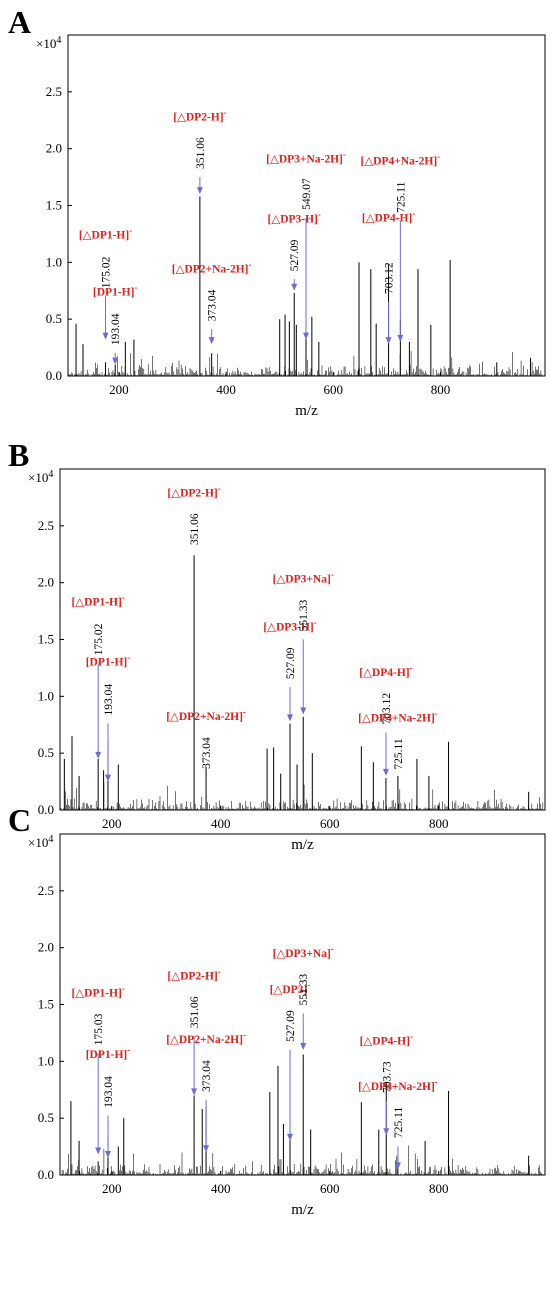 The width and height of the screenshot is (550, 1304). What do you see at coordinates (307, 194) in the screenshot?
I see `mz-value-label: 549.07` at bounding box center [307, 194].